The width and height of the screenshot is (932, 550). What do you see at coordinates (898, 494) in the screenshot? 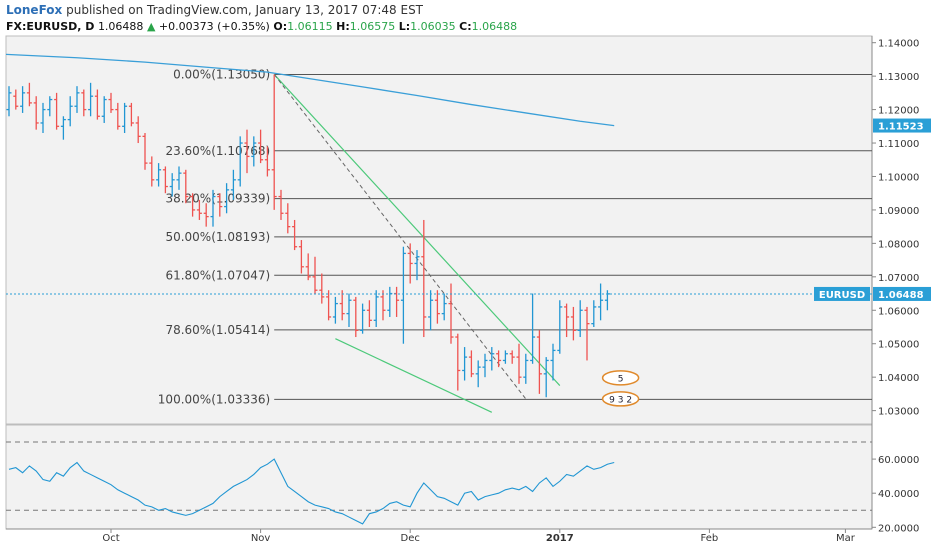
I see `rsi-tick-label: 40.0000` at bounding box center [898, 494].